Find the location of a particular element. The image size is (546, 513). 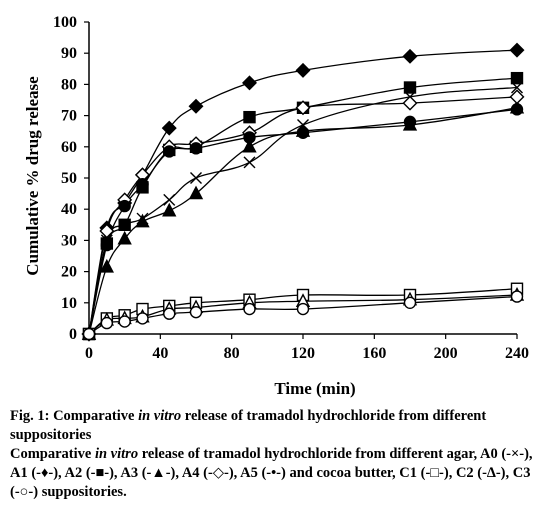

x-tick-label: 240 is located at coordinates (517, 353).